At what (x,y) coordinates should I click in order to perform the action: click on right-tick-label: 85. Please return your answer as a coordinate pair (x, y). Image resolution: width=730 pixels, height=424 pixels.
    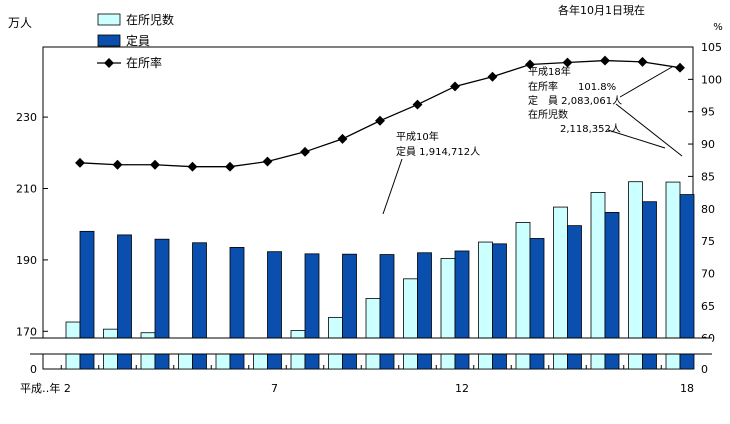
    Looking at the image, I should click on (708, 176).